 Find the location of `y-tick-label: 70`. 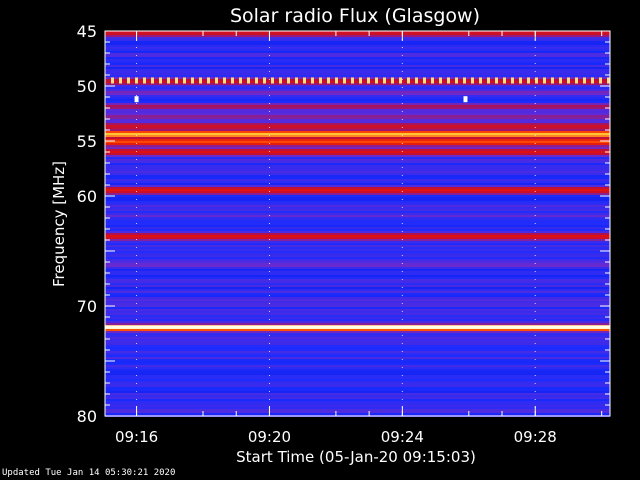

y-tick-label: 70 is located at coordinates (87, 306).